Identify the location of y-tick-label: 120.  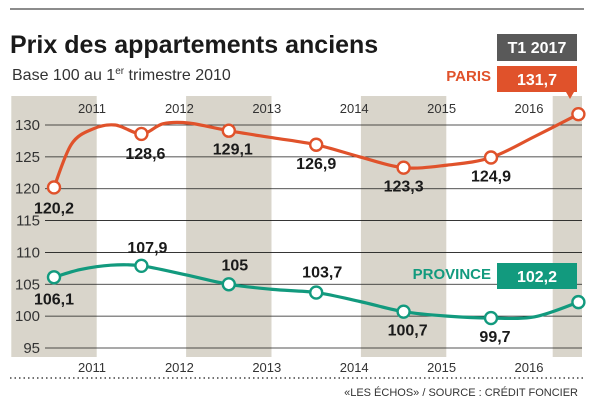
(27, 189).